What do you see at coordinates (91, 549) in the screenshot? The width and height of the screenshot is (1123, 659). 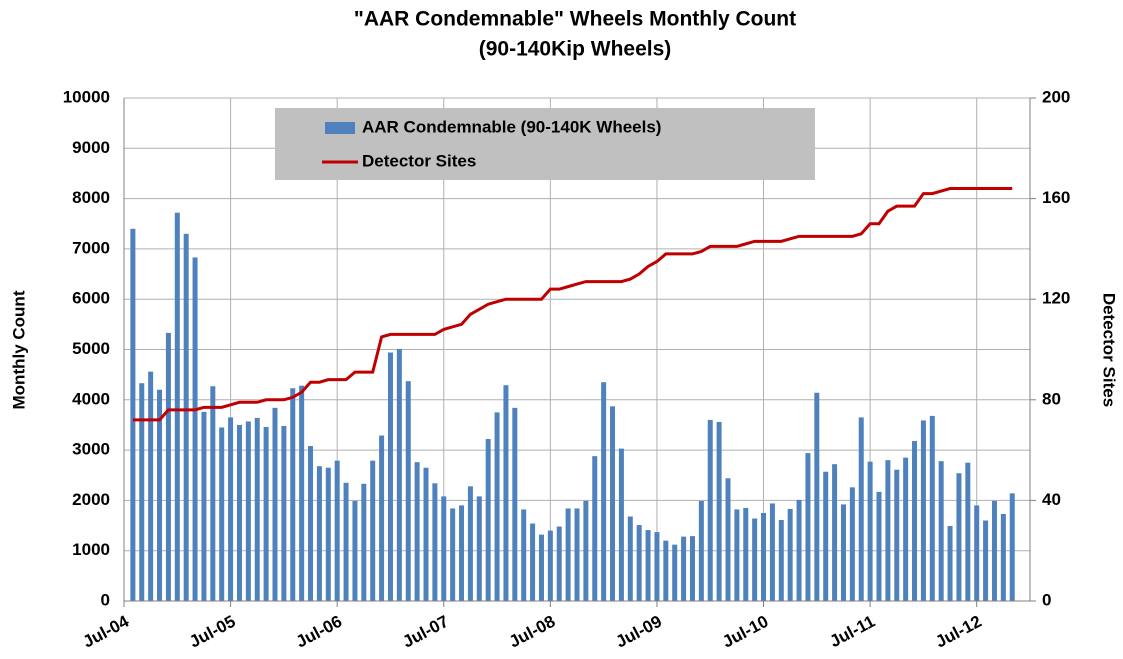 I see `y-tick-label: 1000` at bounding box center [91, 549].